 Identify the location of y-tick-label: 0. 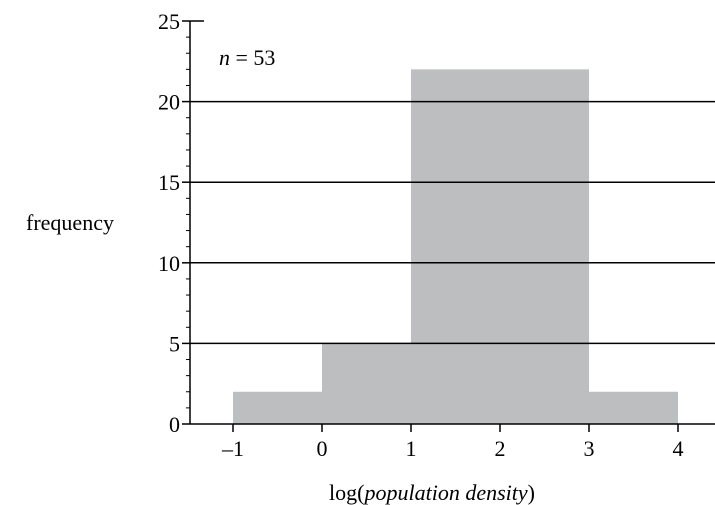
(174, 424).